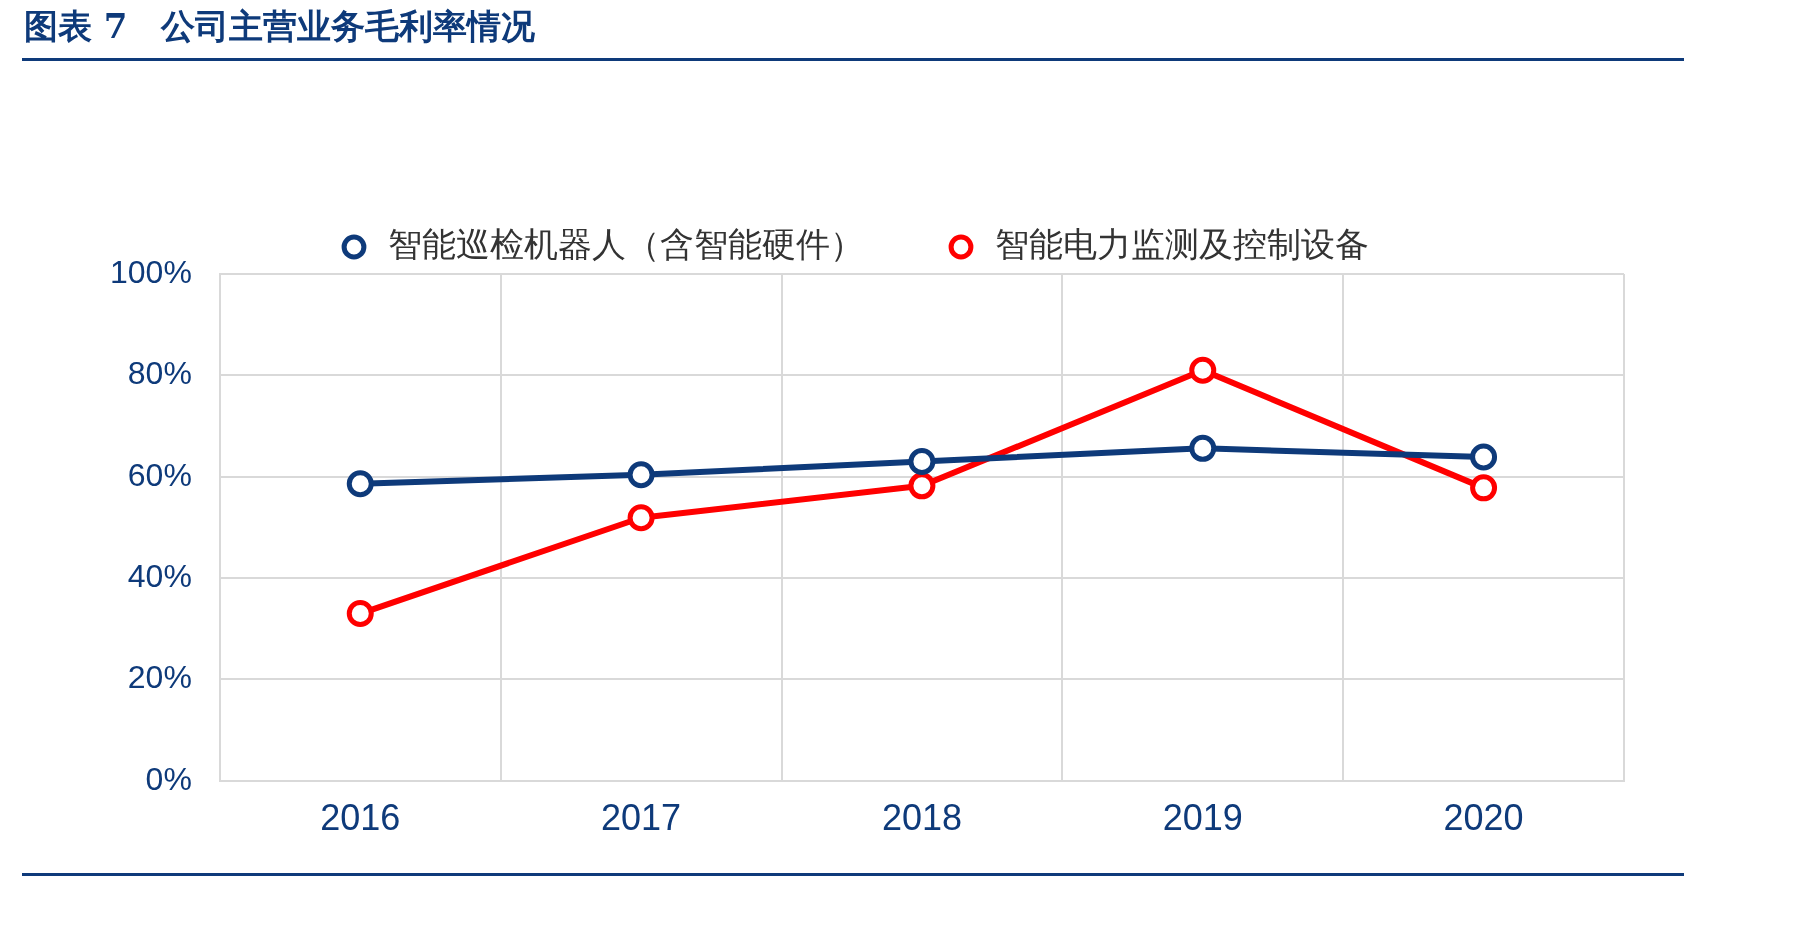 The width and height of the screenshot is (1801, 945). I want to click on y-tick-label: 100%, so click(151, 271).